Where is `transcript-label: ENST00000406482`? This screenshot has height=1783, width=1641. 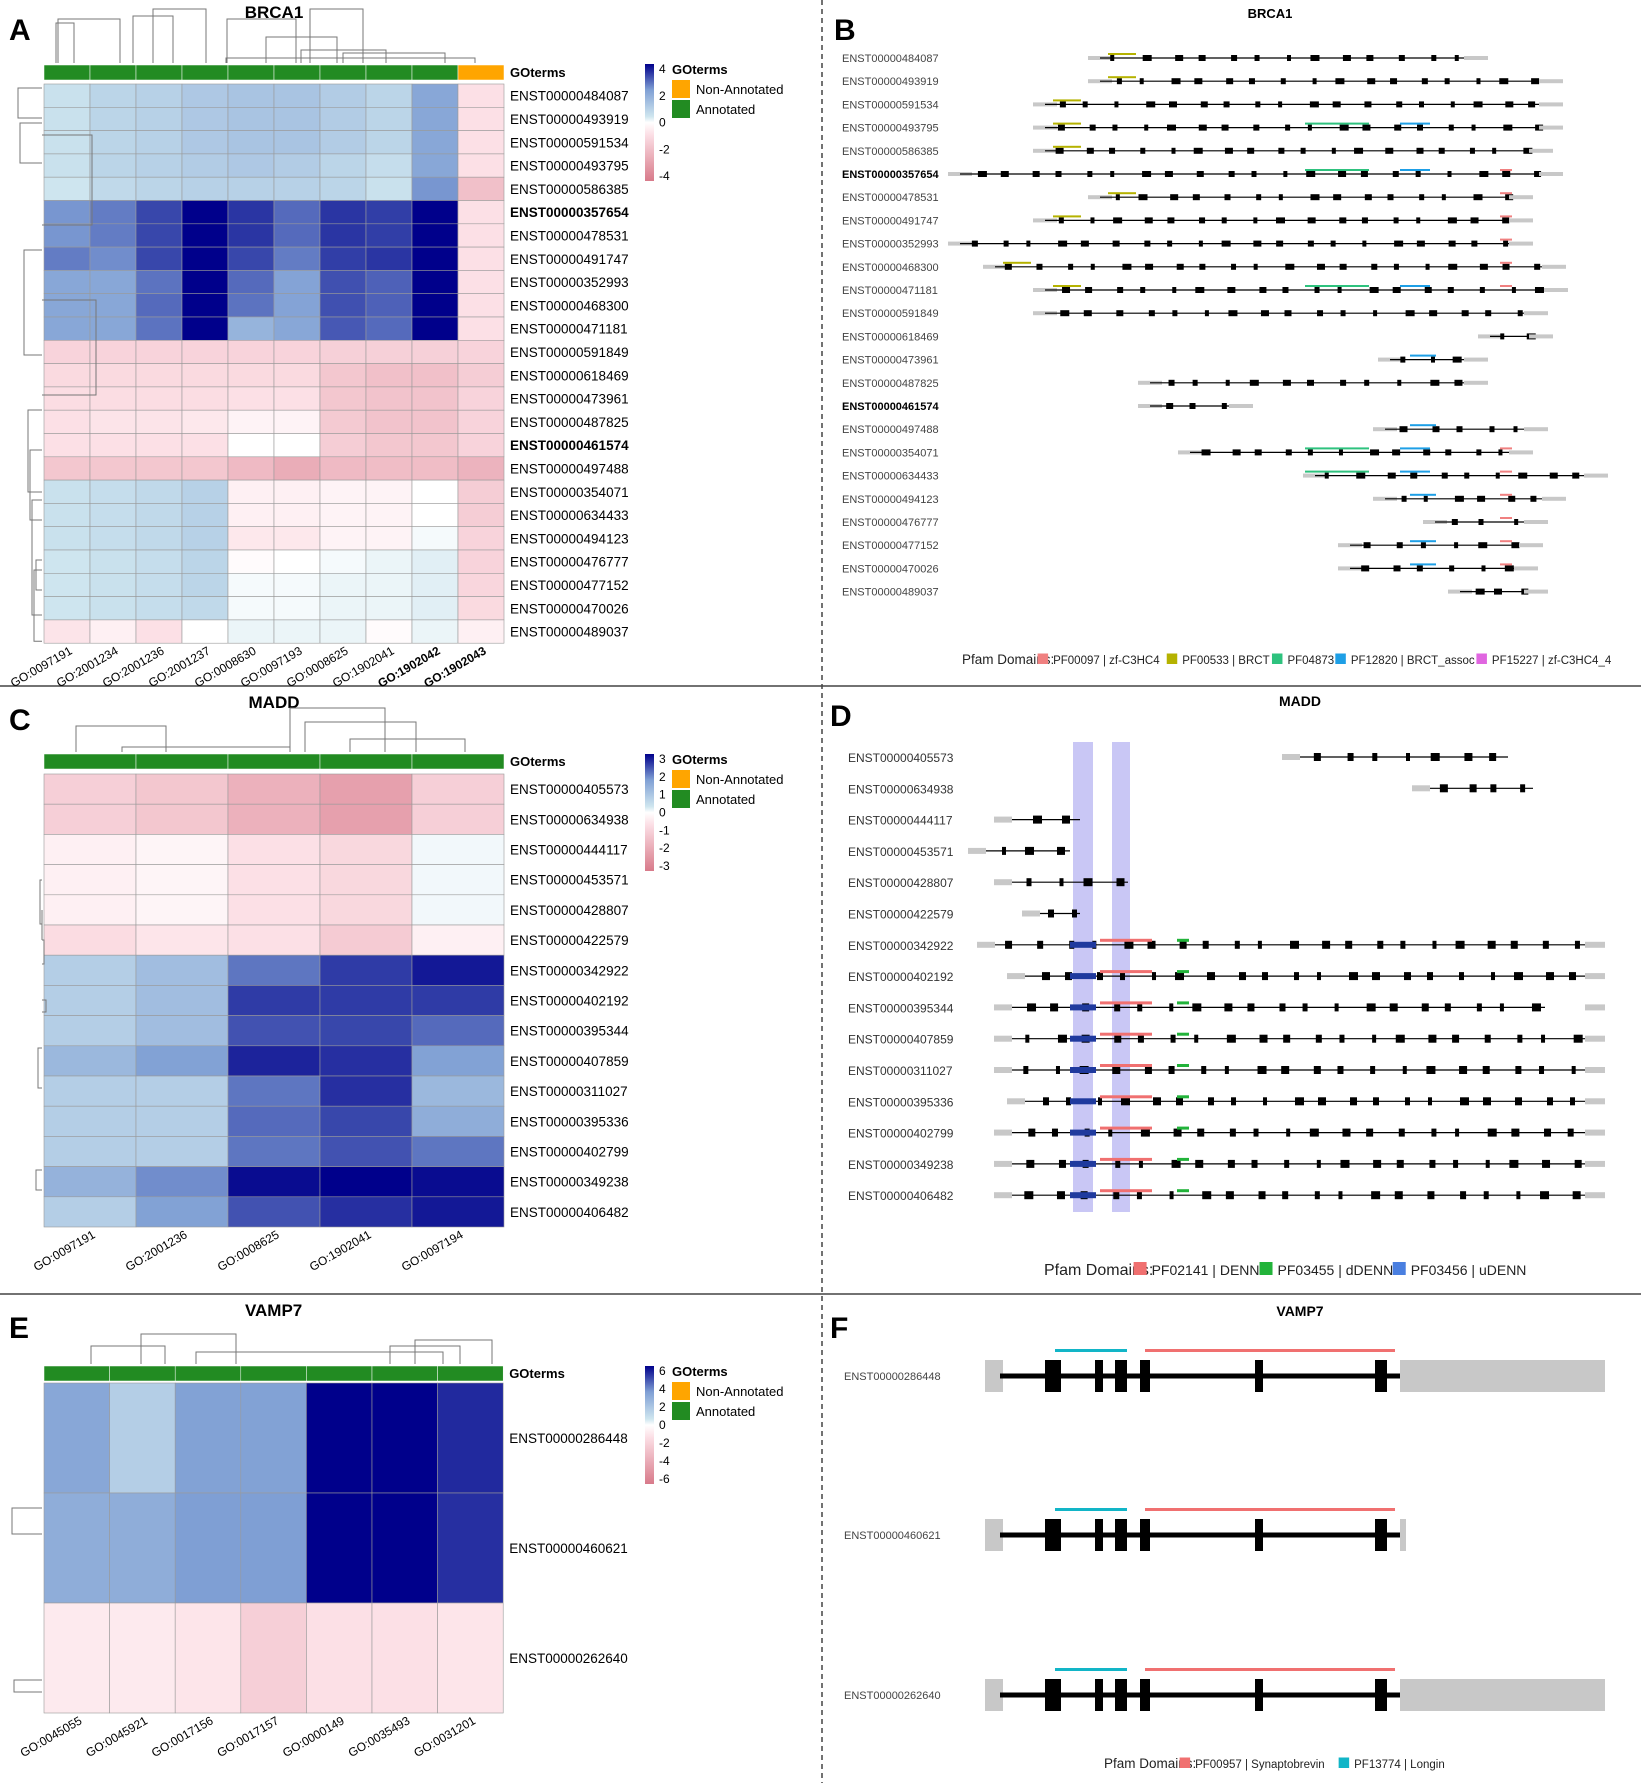
transcript-label: ENST00000406482 is located at coordinates (901, 1196).